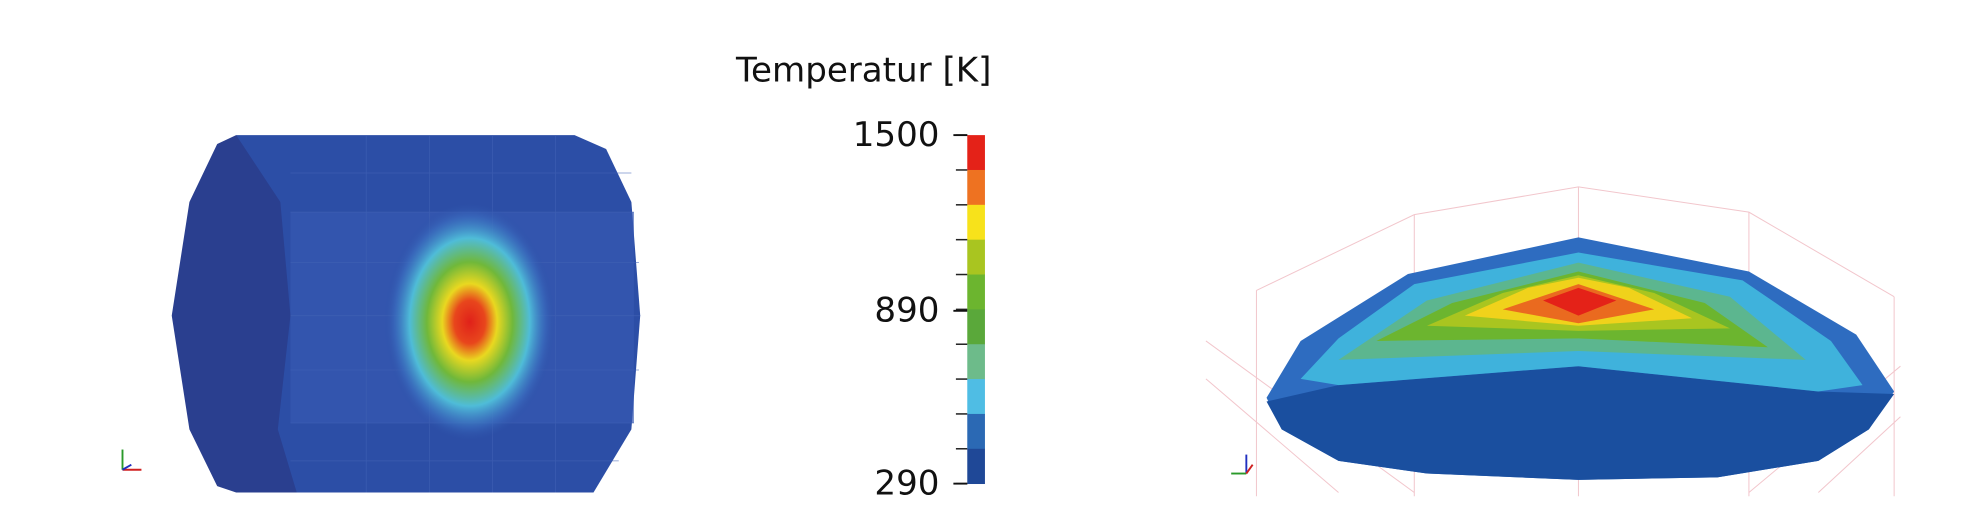 The image size is (1980, 525). What do you see at coordinates (906, 483) in the screenshot?
I see `tick-label: 290` at bounding box center [906, 483].